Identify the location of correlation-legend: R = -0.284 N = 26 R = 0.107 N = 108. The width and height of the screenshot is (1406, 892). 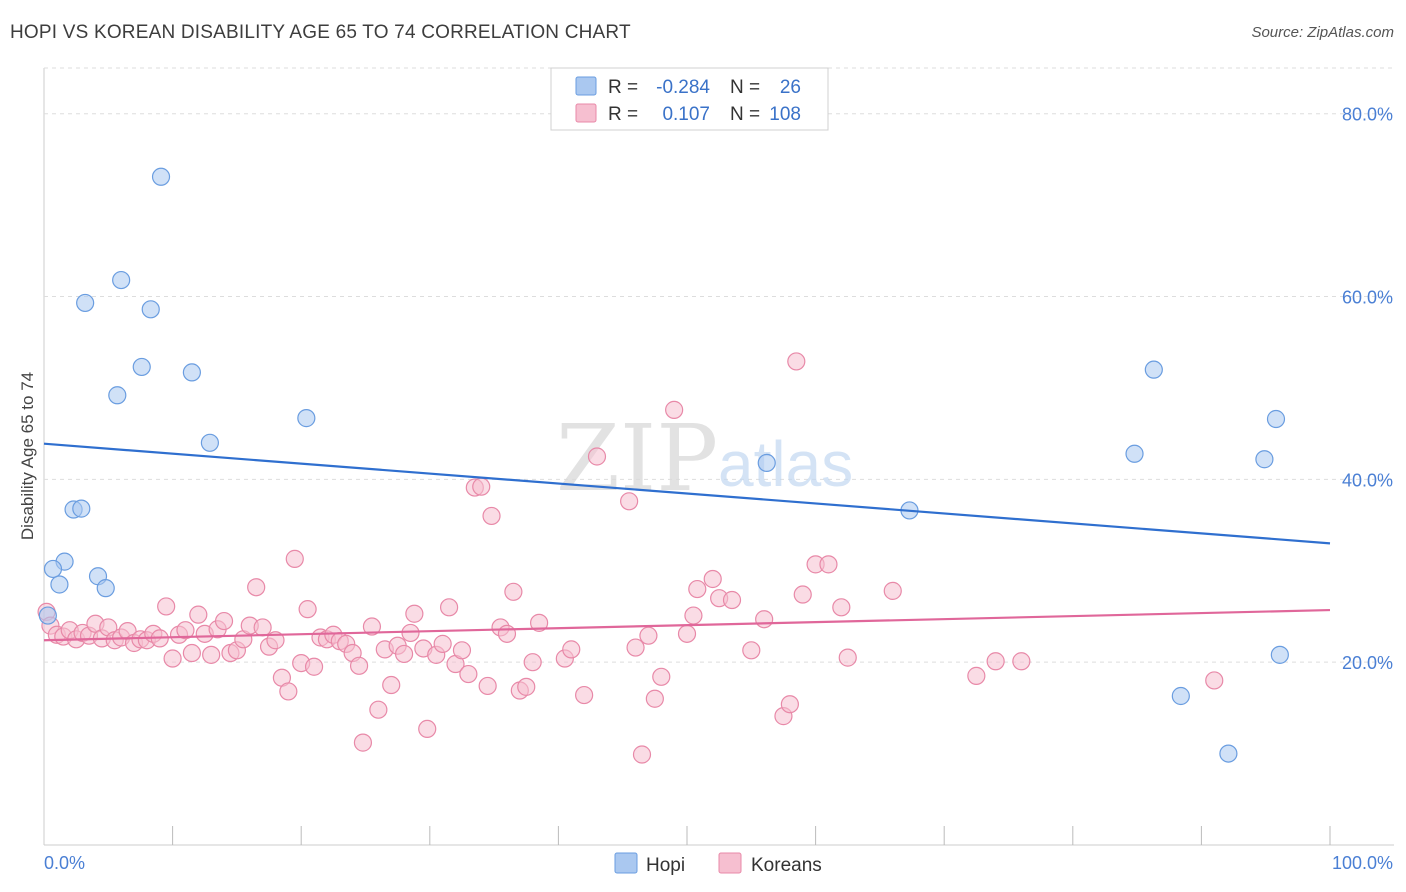
(689, 99).